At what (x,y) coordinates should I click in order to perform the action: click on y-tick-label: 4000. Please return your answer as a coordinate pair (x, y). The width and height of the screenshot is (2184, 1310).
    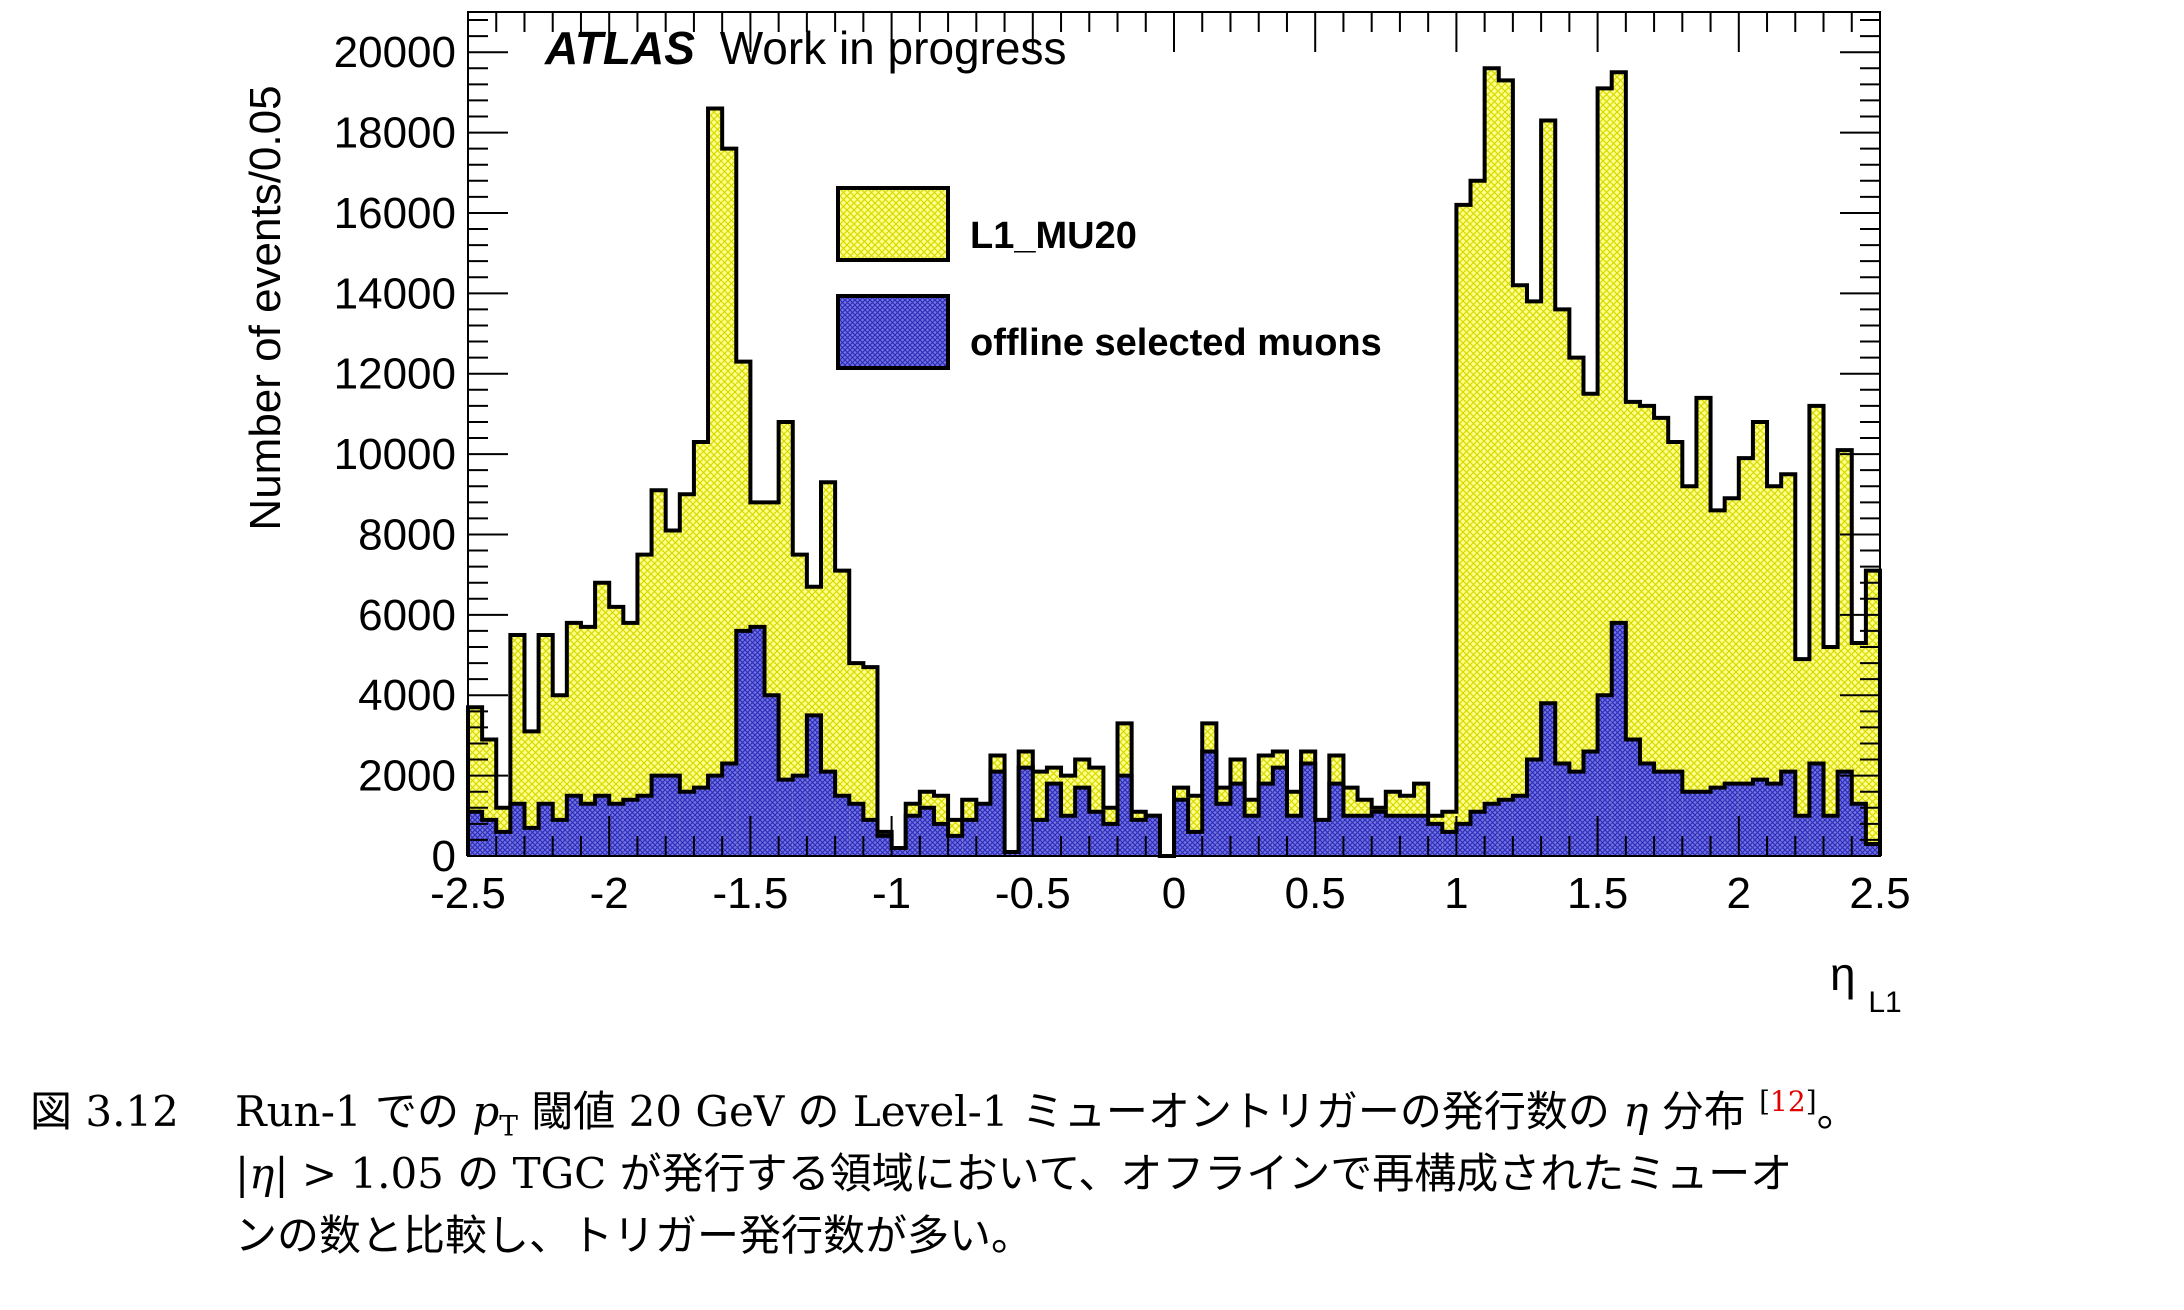
    Looking at the image, I should click on (407, 695).